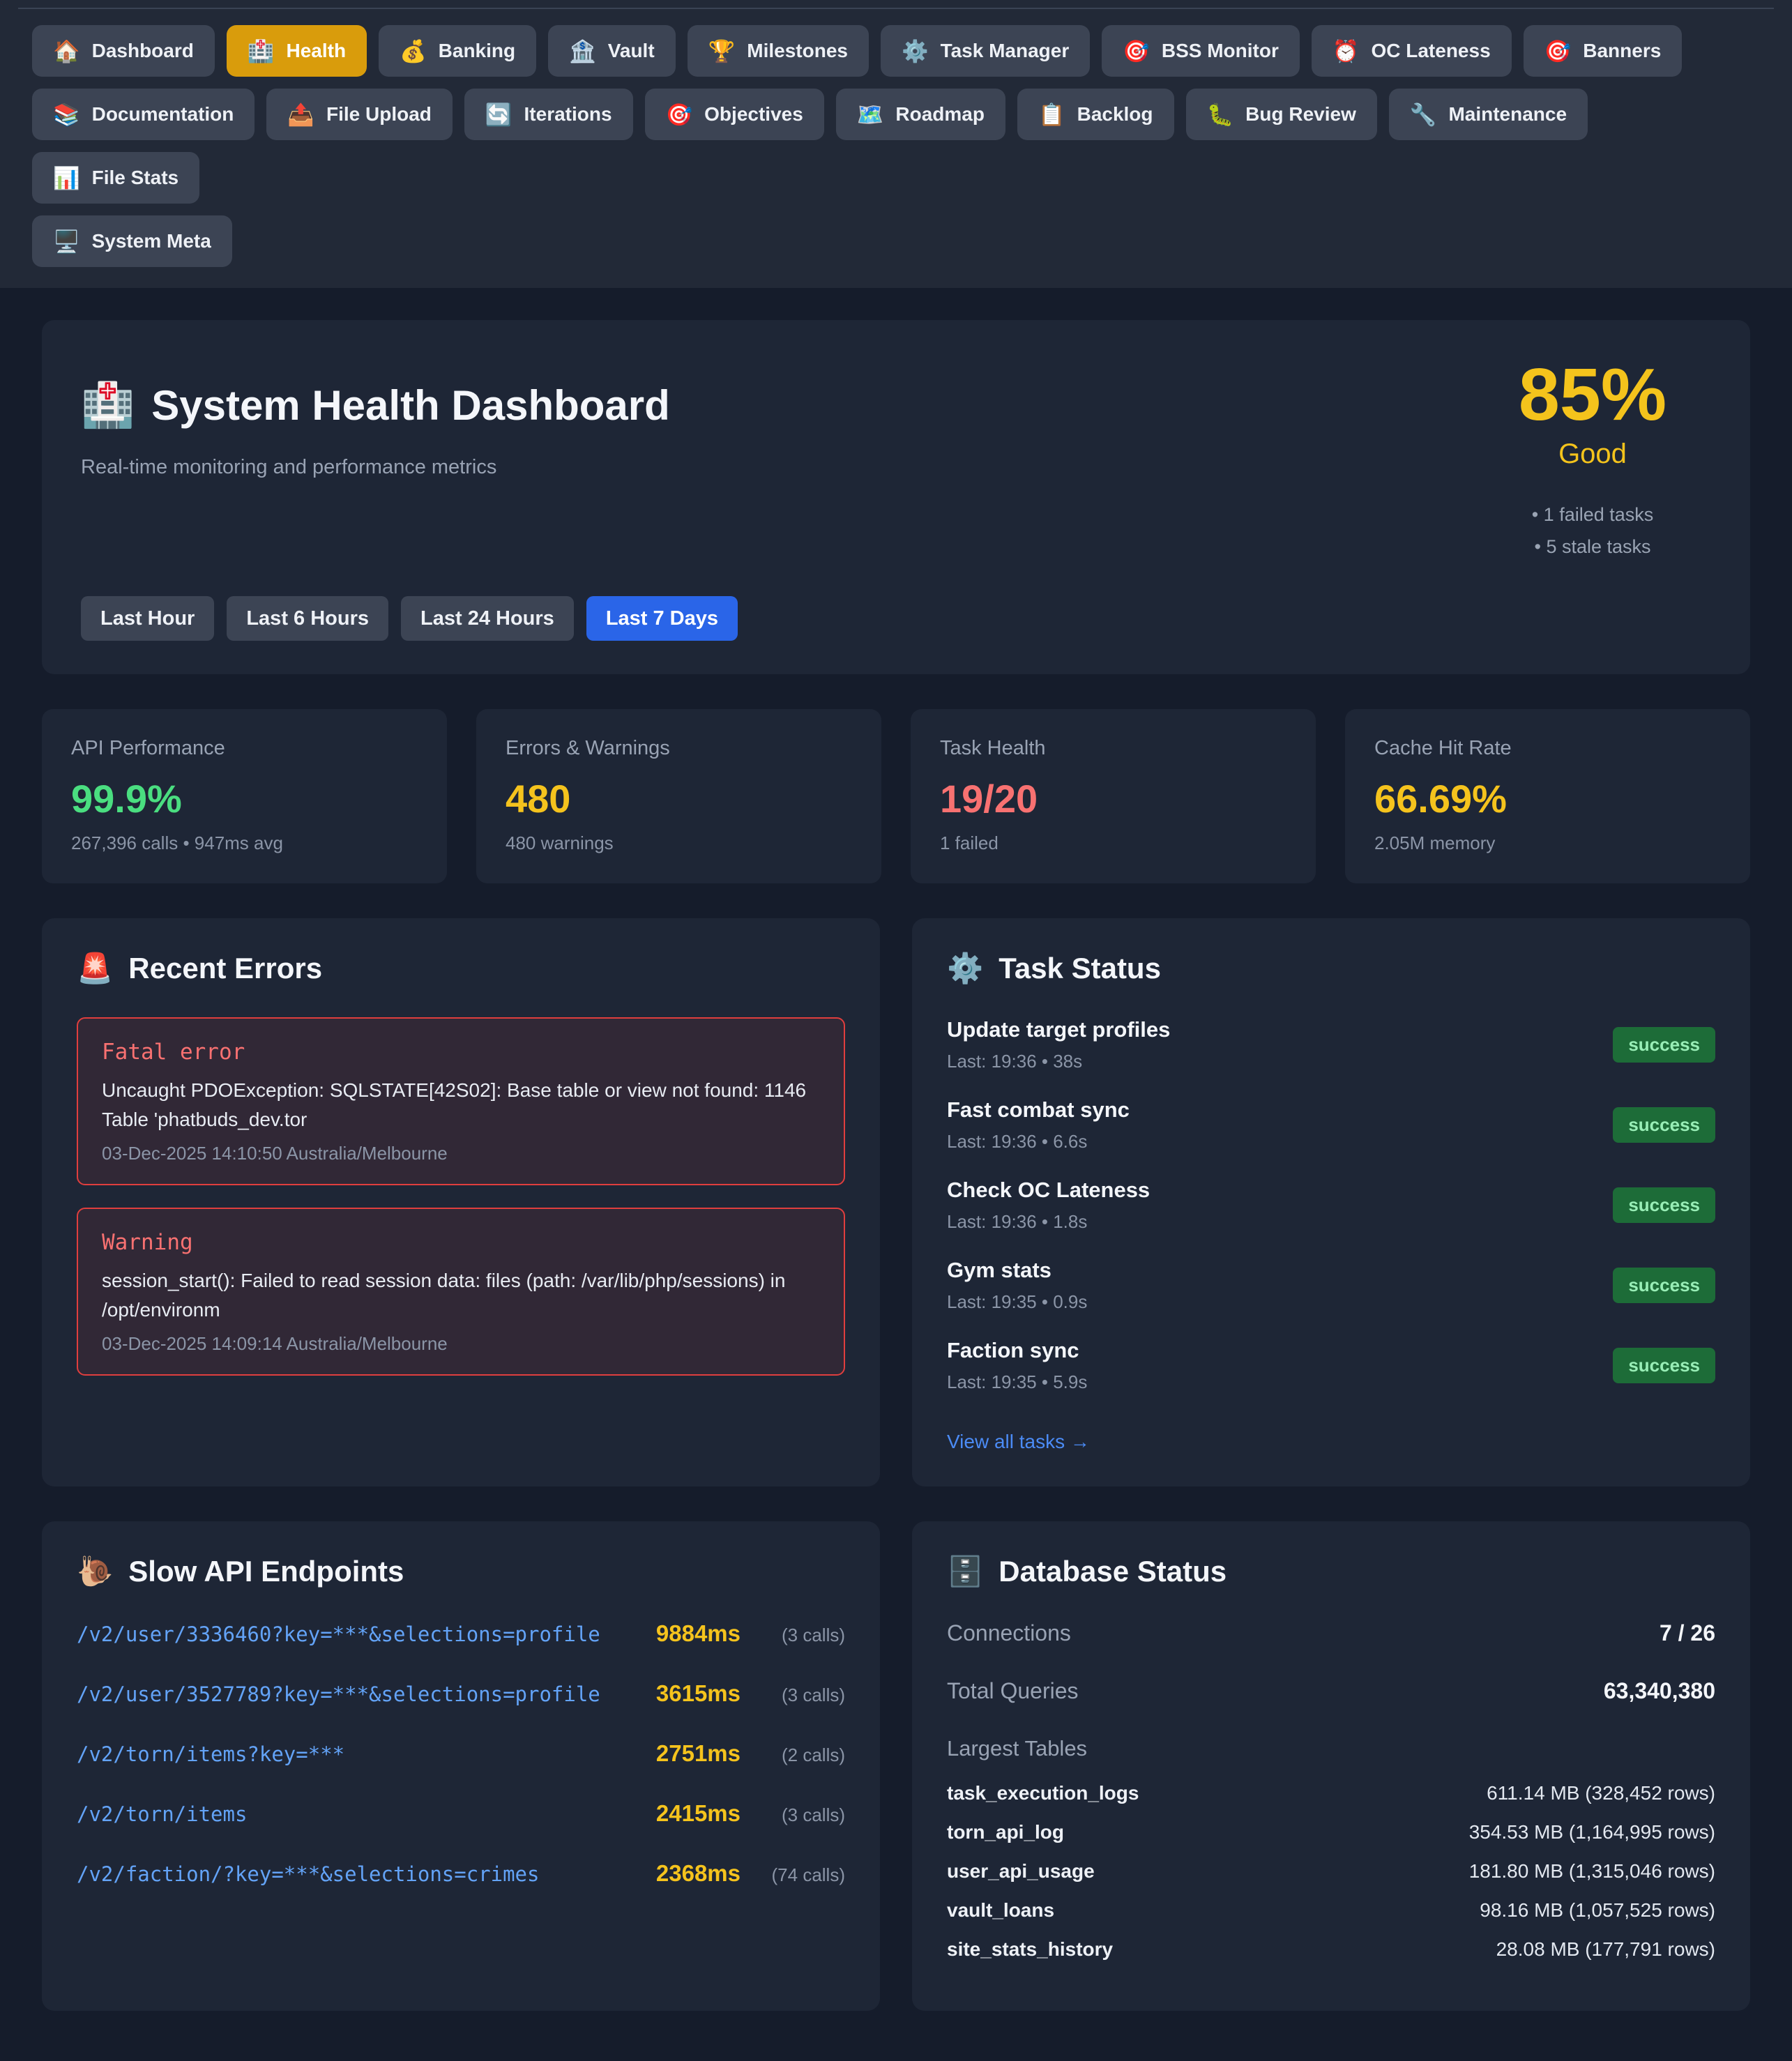  What do you see at coordinates (458, 51) in the screenshot?
I see `nav-tab: 💰 Banking` at bounding box center [458, 51].